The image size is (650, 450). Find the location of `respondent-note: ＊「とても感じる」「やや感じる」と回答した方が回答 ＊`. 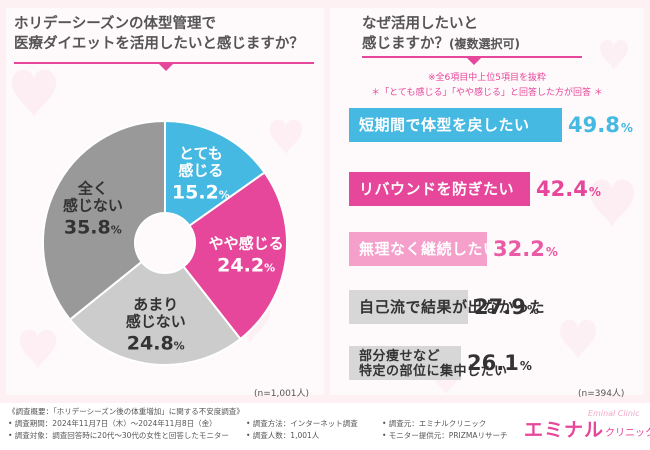

respondent-note: ＊「とても感じる」「やや感じる」と回答した方が回答 ＊ is located at coordinates (487, 93).